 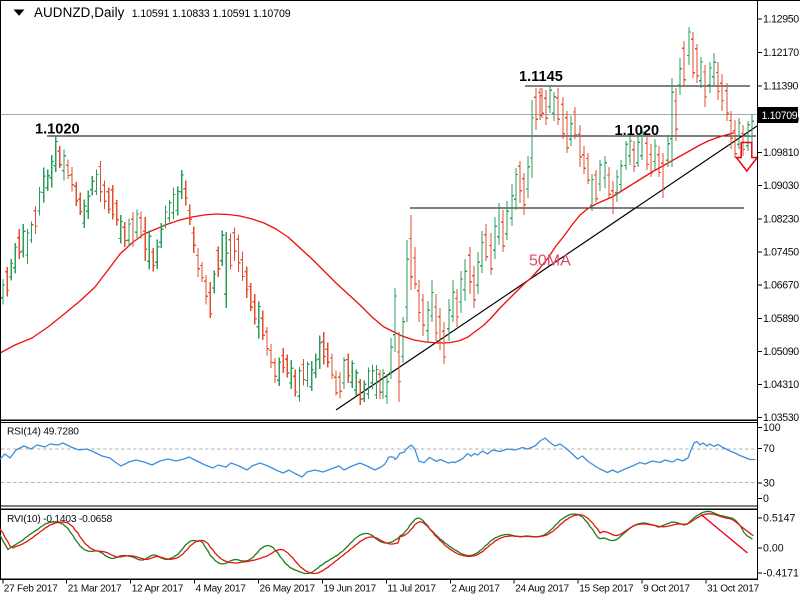 I want to click on svg-text: -0.4171, so click(x=781, y=574).